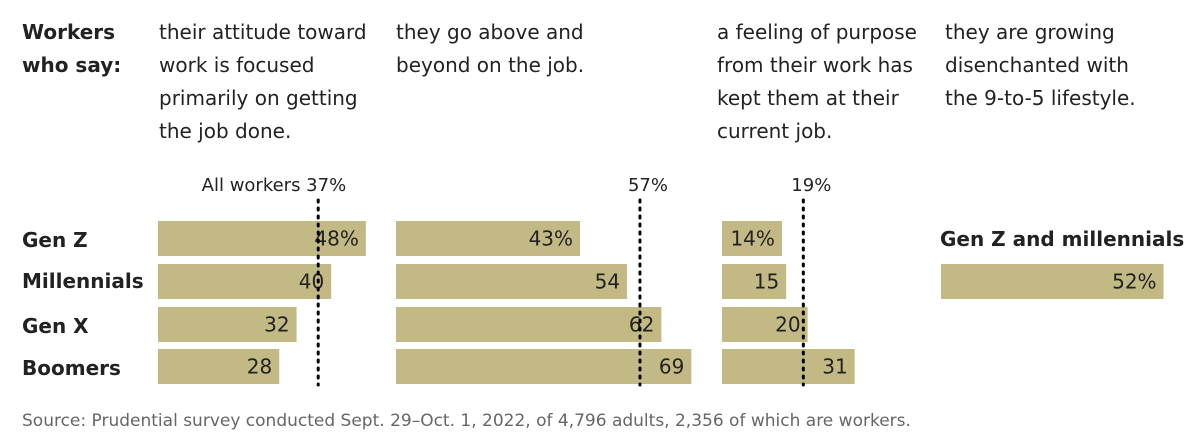  Describe the element at coordinates (55, 326) in the screenshot. I see `row-label-gen-x: Gen X` at that location.